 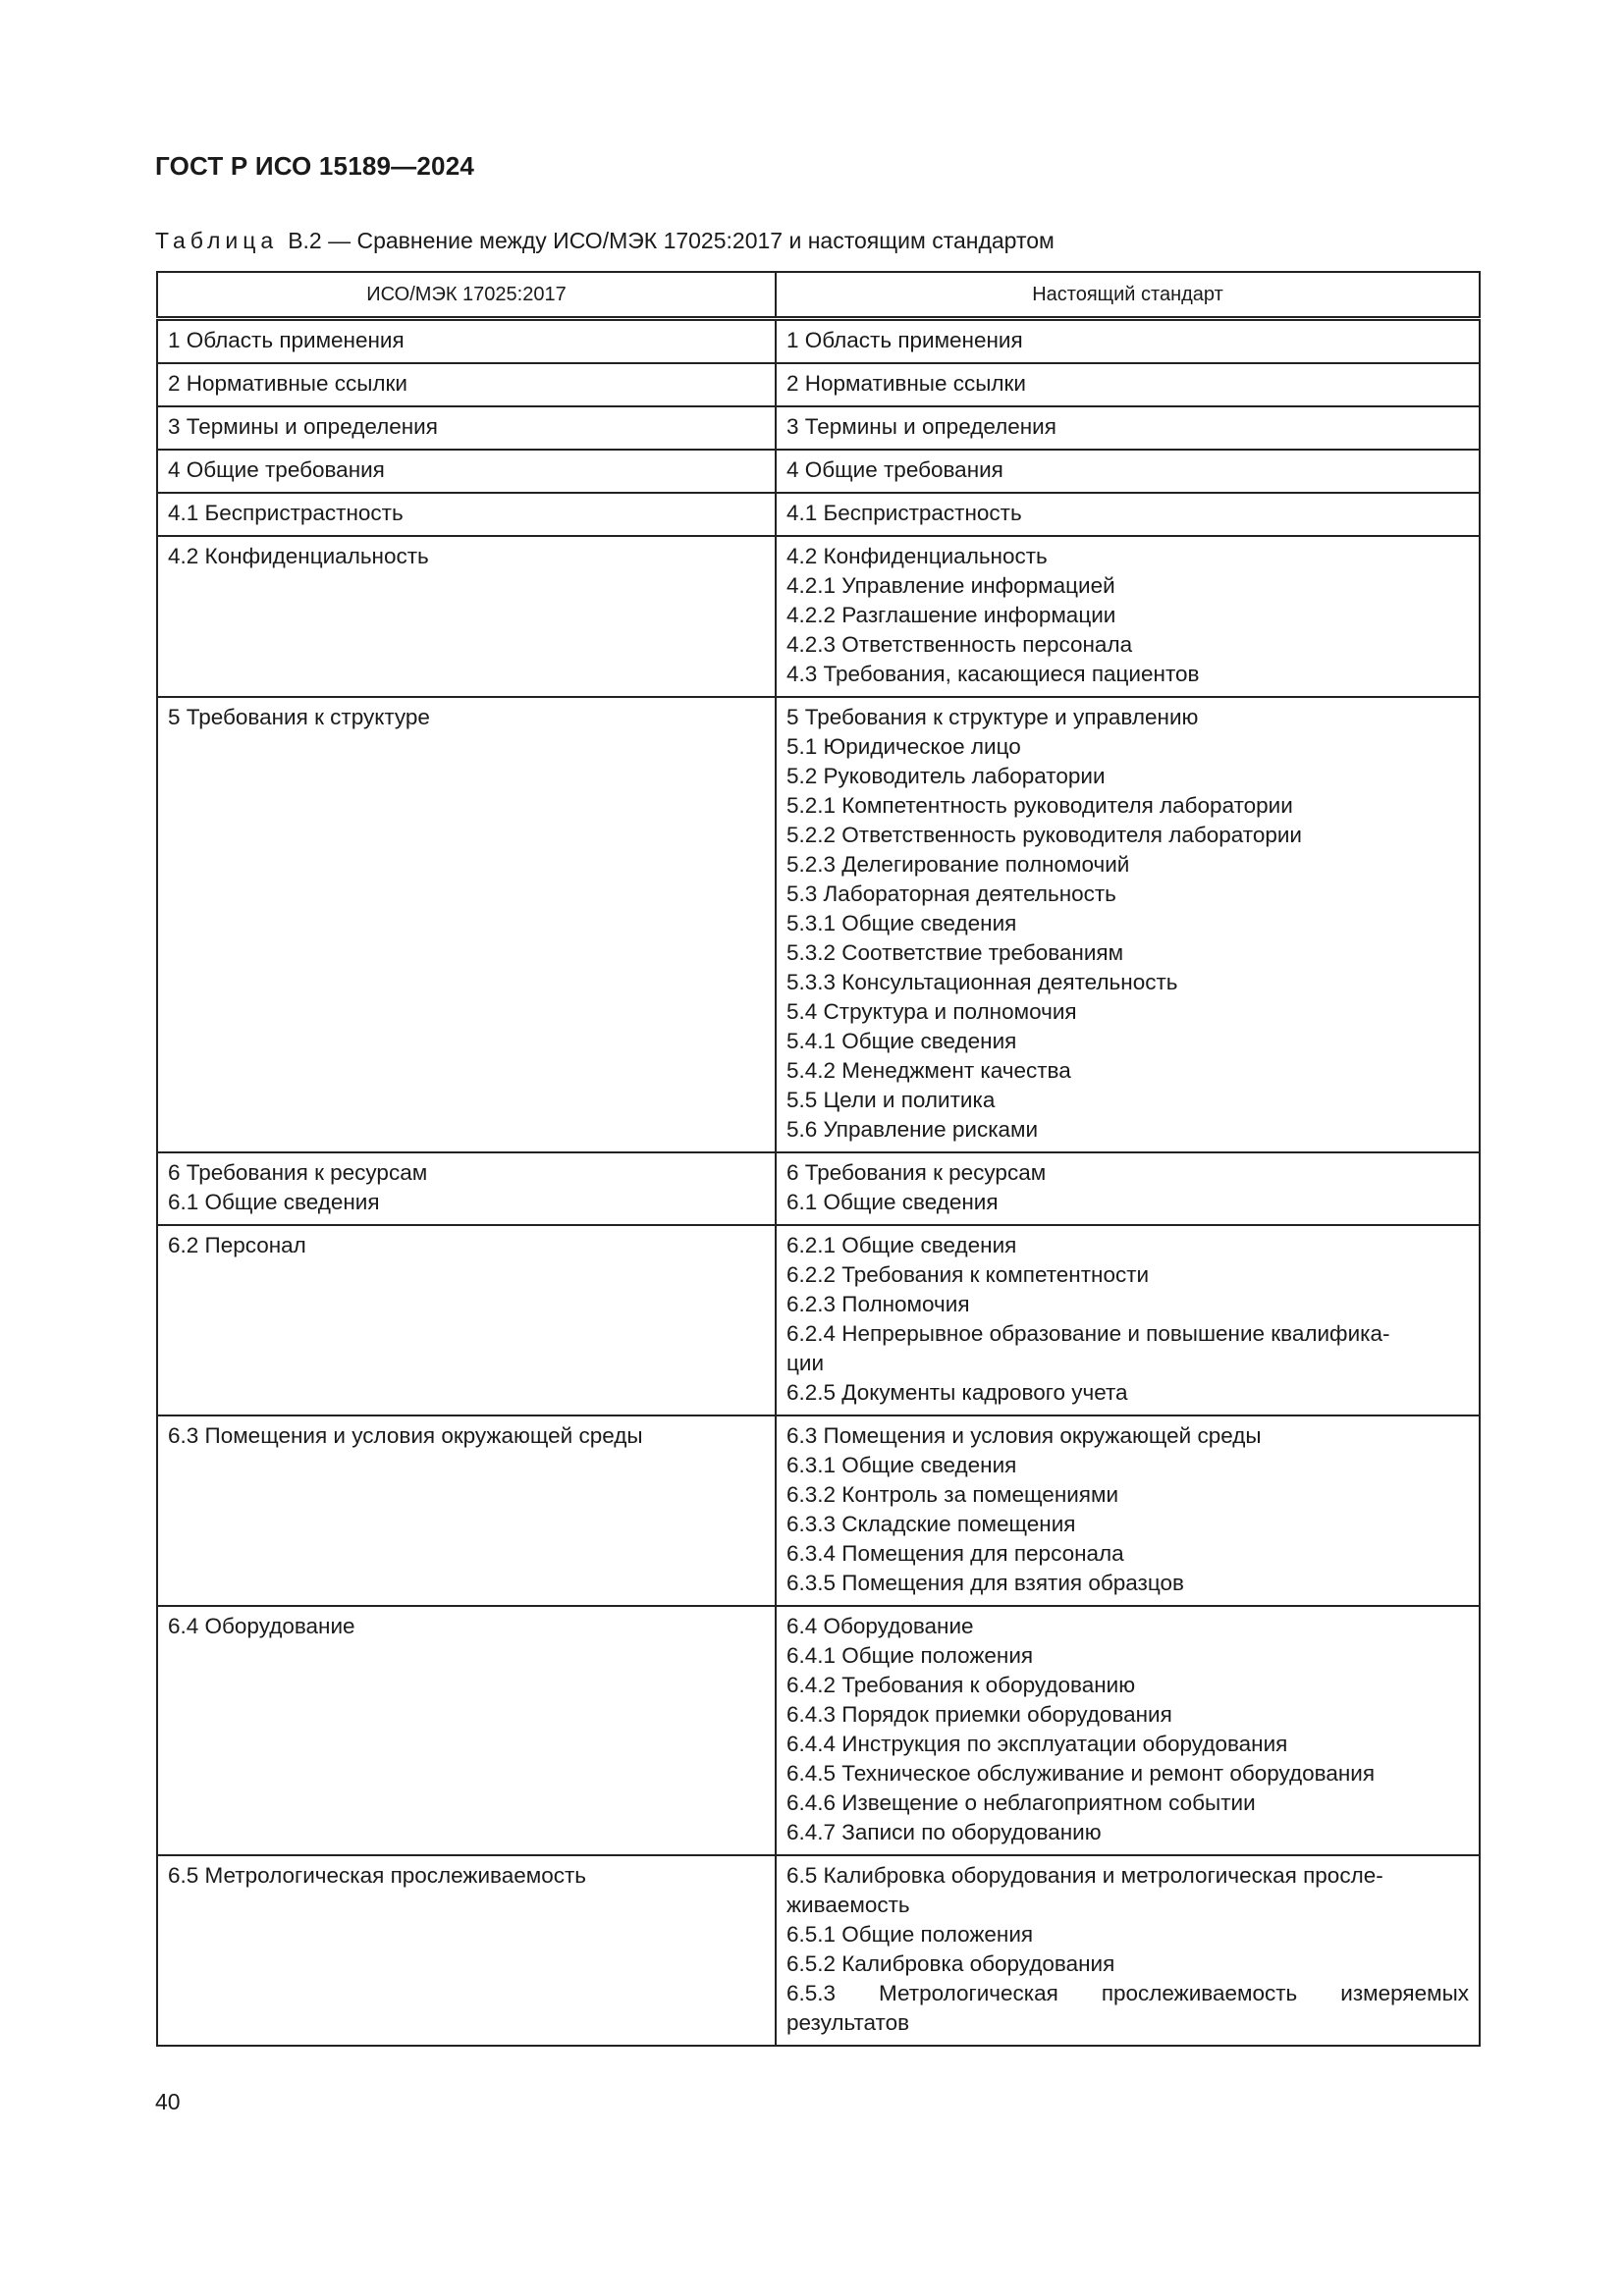 I want to click on cell-iso17025: 6.2 Персонал, so click(x=466, y=1320).